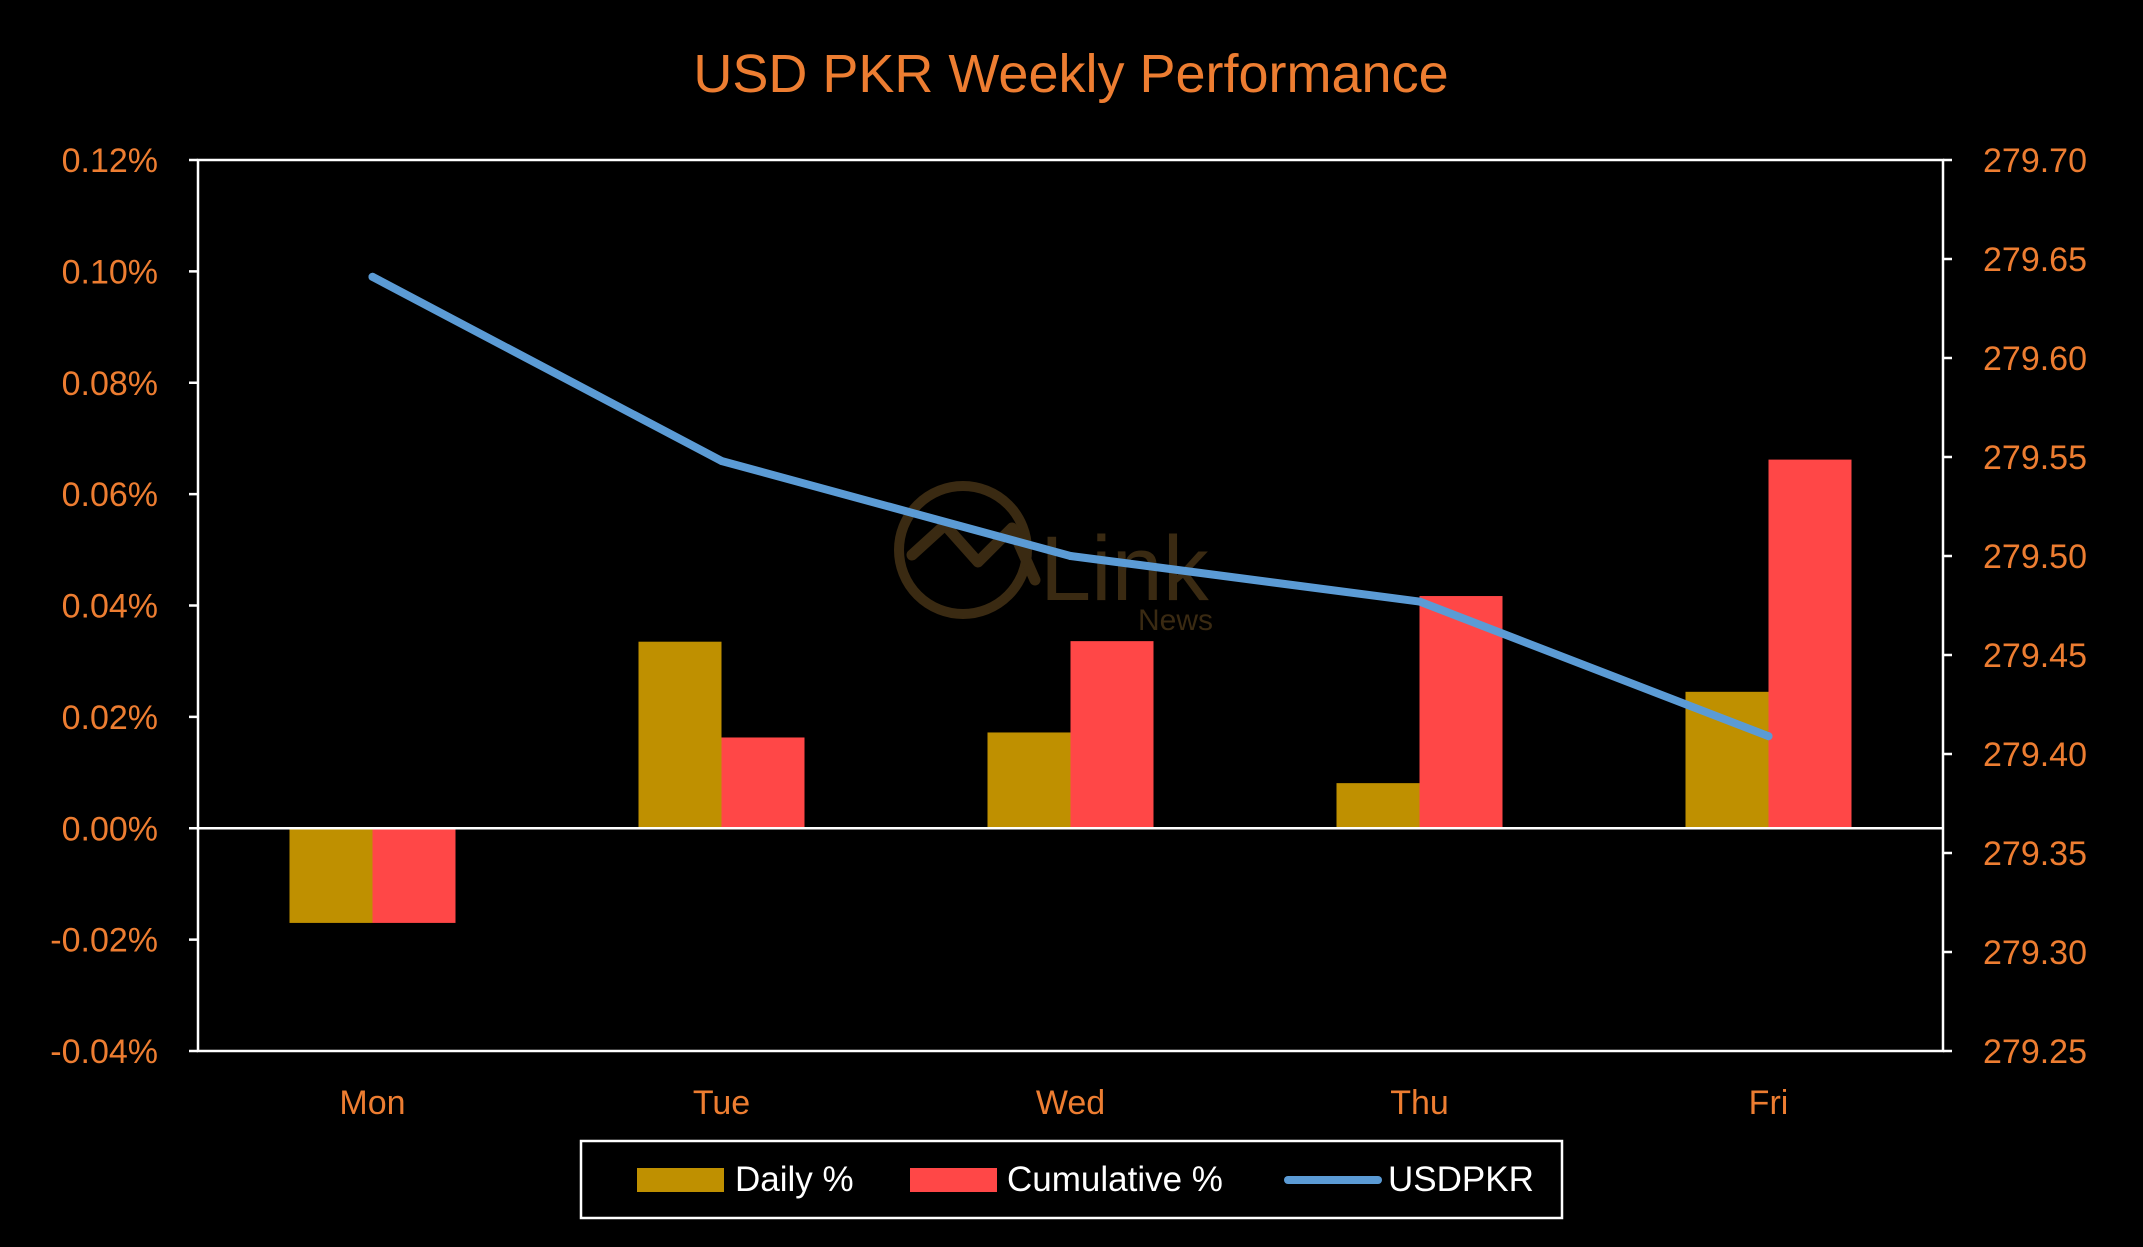  I want to click on right-tick-label: 279.40, so click(2035, 755).